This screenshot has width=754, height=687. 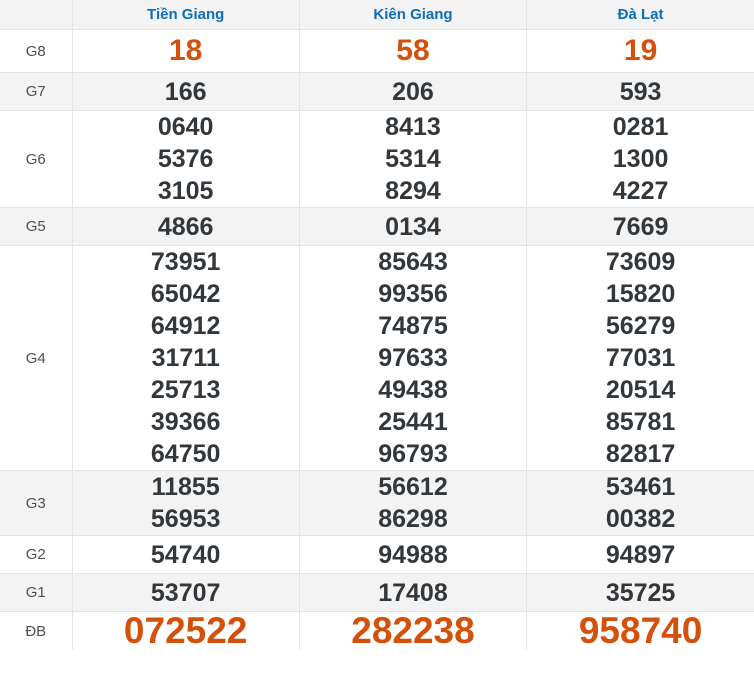 I want to click on prize-number: 49438, so click(x=413, y=390).